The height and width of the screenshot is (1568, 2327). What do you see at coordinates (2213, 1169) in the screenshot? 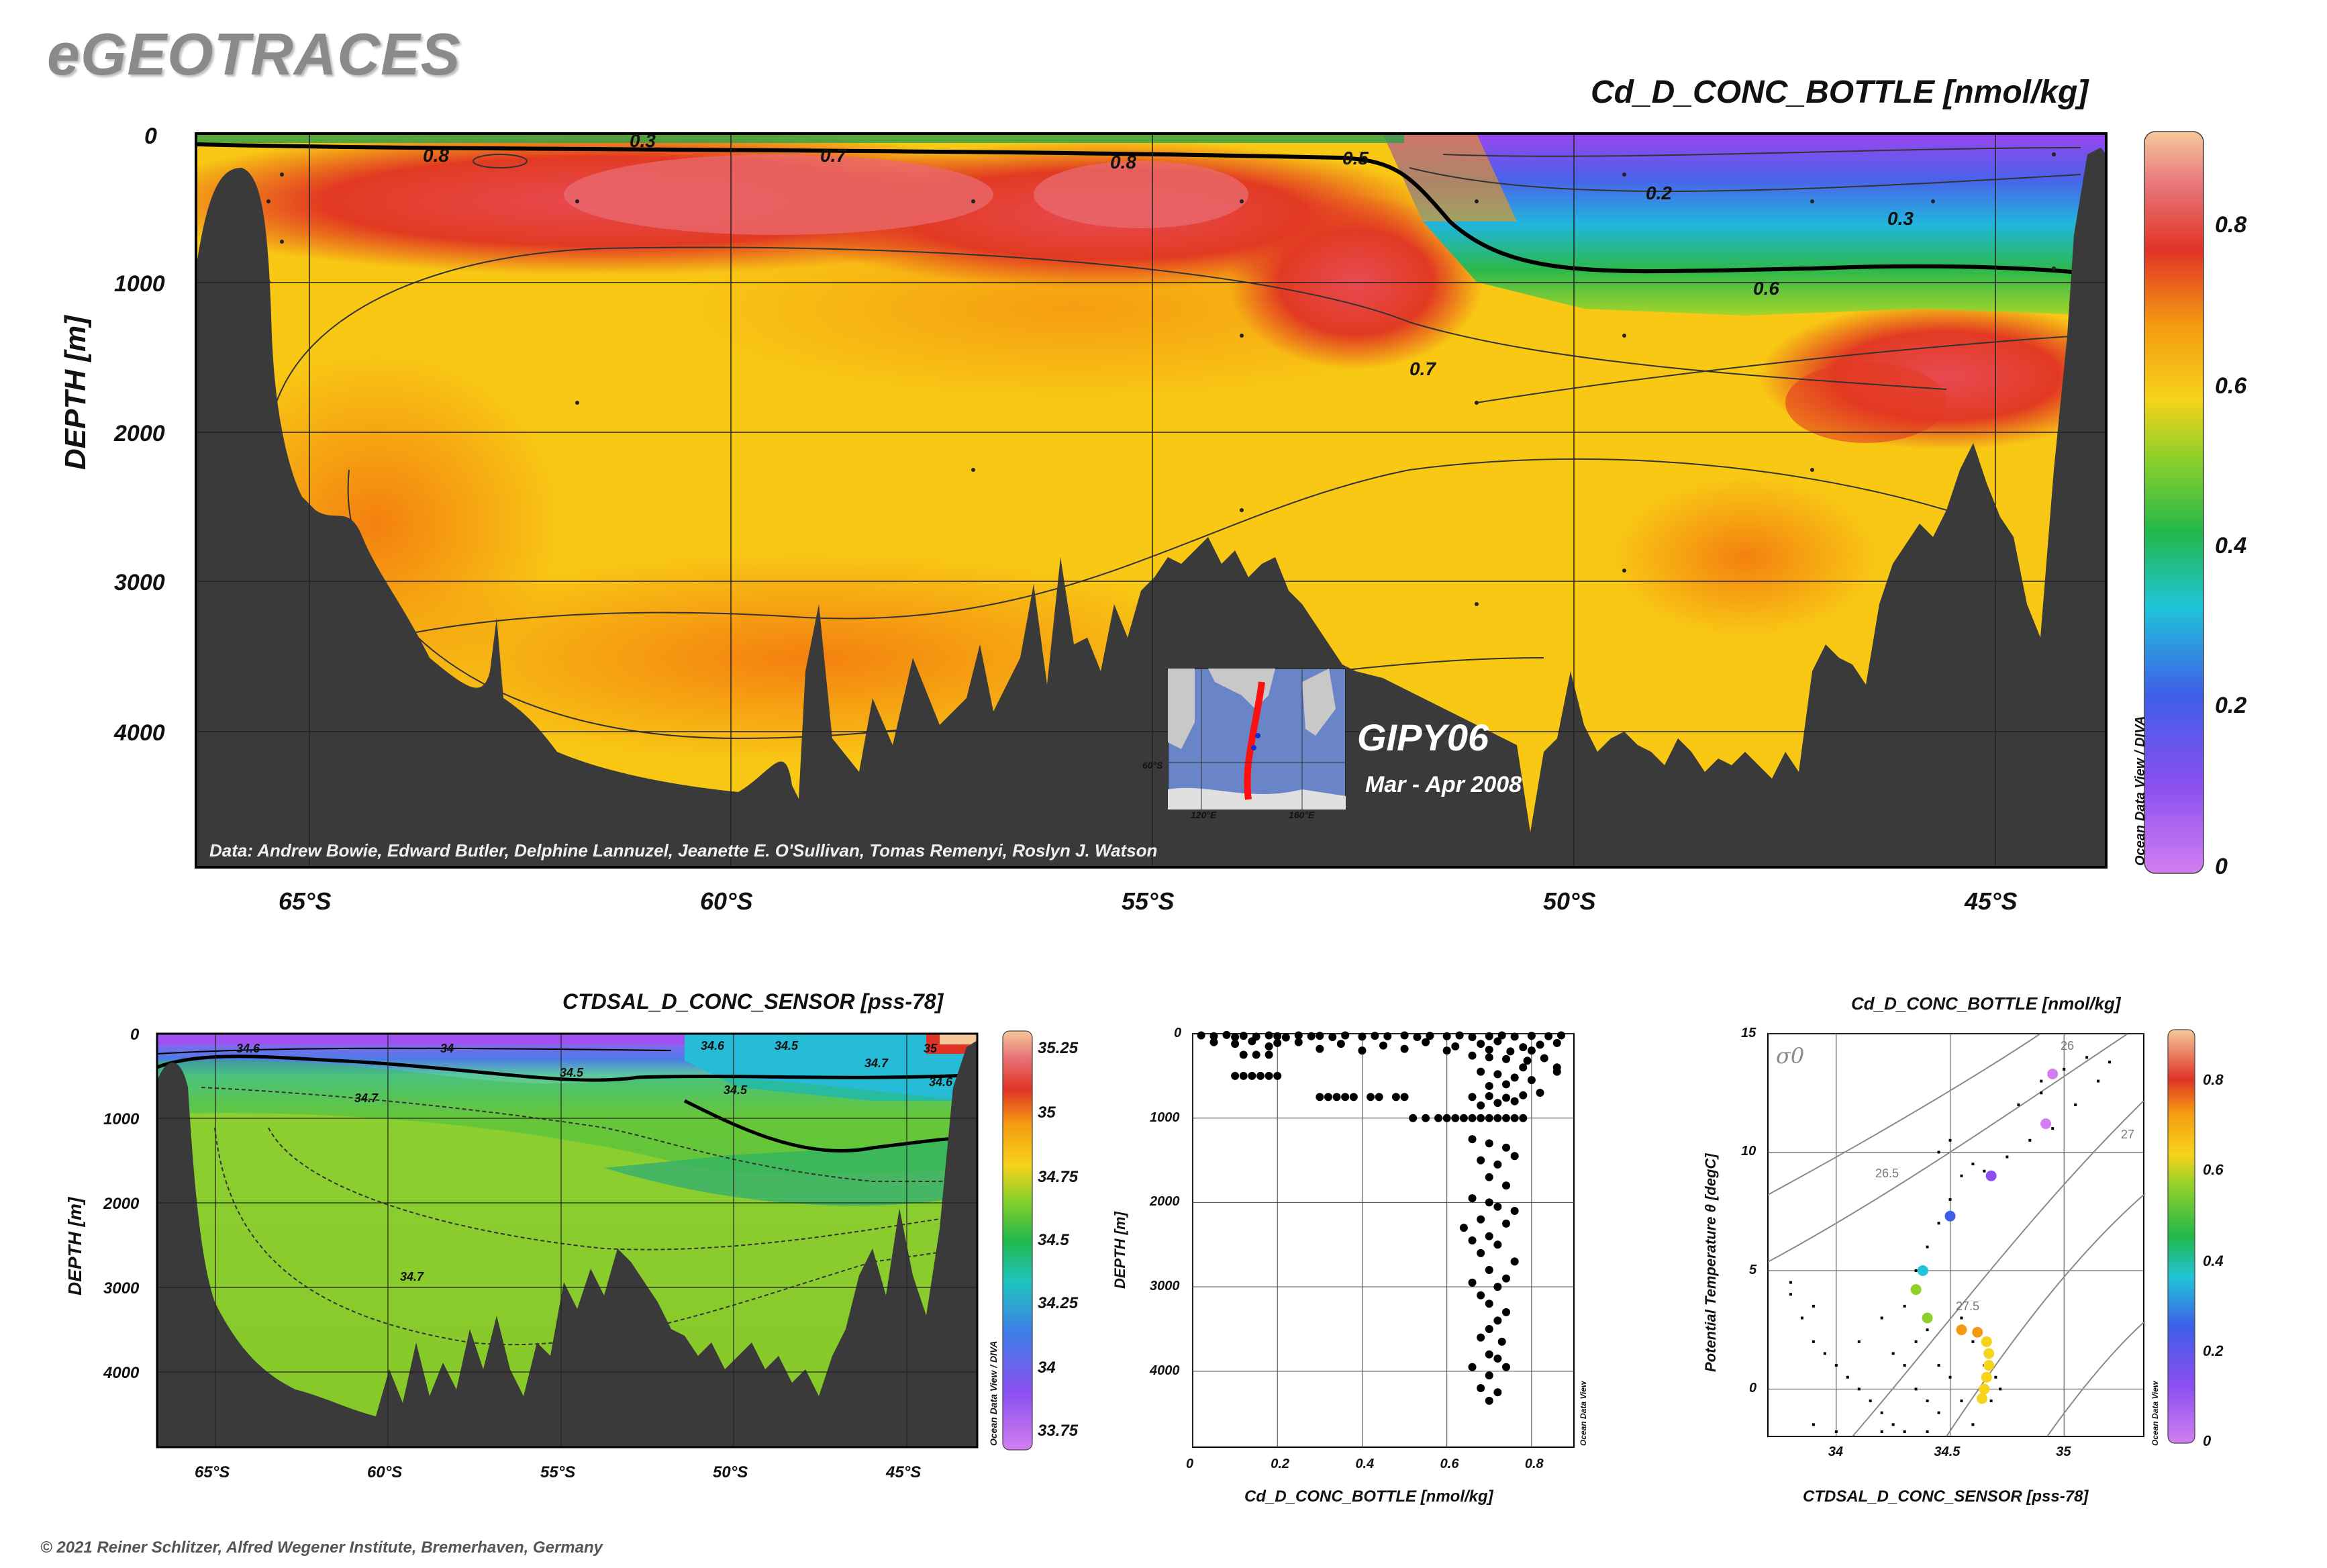
I see `ts-cb-tick: 0.6` at bounding box center [2213, 1169].